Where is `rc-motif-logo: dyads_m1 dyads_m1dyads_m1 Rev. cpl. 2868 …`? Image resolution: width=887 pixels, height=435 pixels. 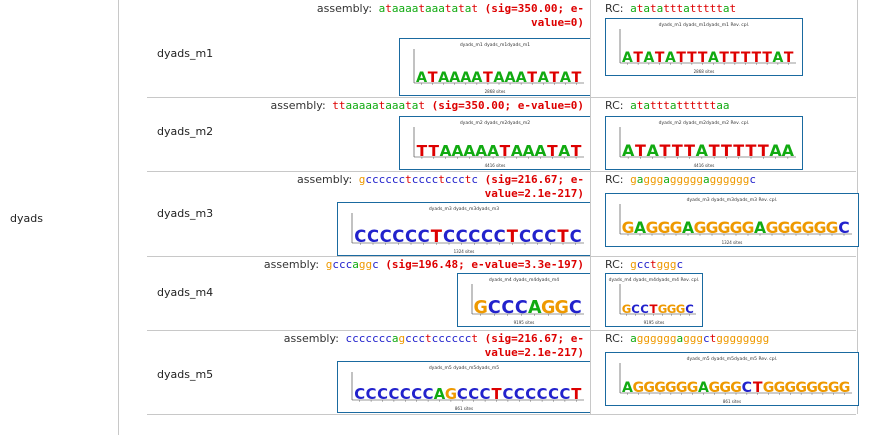 rc-motif-logo: dyads_m1 dyads_m1dyads_m1 Rev. cpl. 2868 … is located at coordinates (704, 47).